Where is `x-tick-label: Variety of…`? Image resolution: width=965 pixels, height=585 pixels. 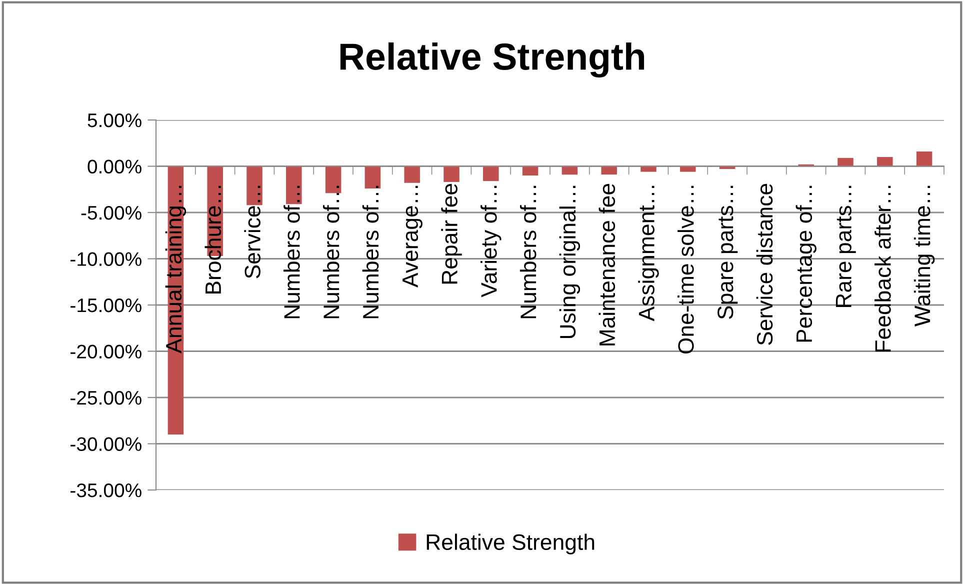
x-tick-label: Variety of… is located at coordinates (491, 242).